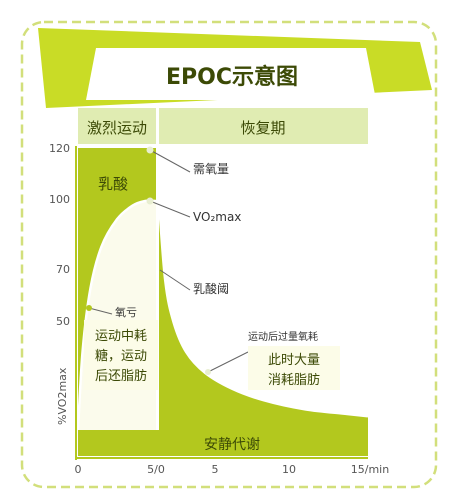 This screenshot has height=504, width=456. I want to click on oxygen-deficit-marker, so click(89, 308).